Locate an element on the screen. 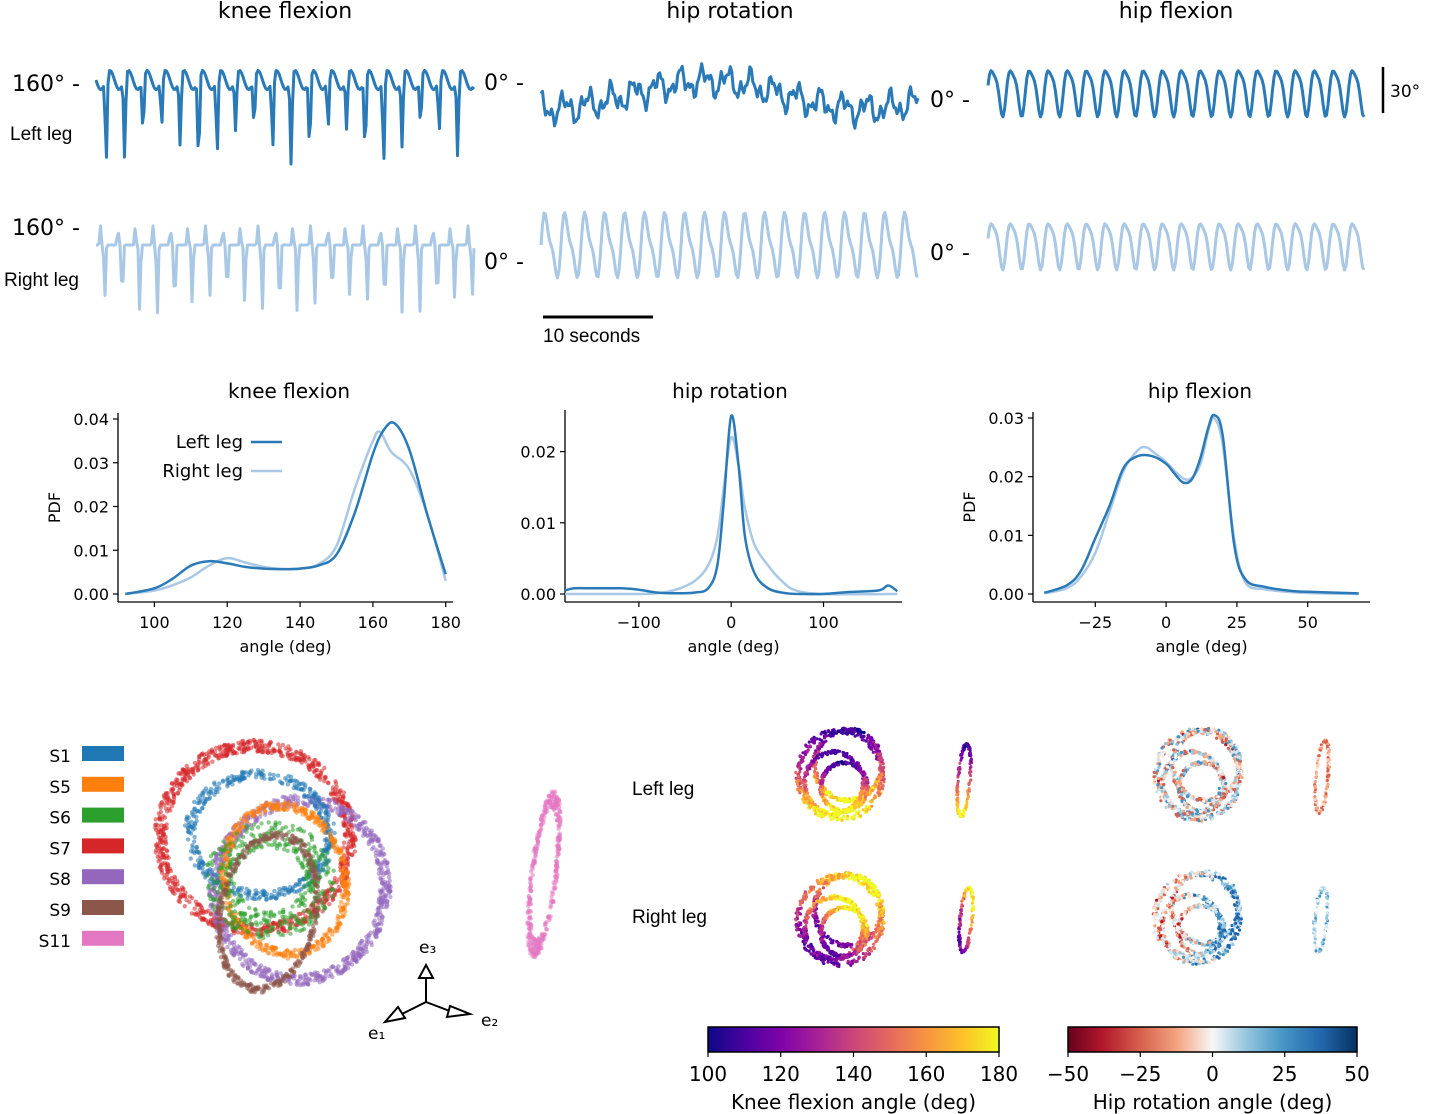 This screenshot has height=1114, width=1453. colored-embeddings is located at coordinates (1062, 847).